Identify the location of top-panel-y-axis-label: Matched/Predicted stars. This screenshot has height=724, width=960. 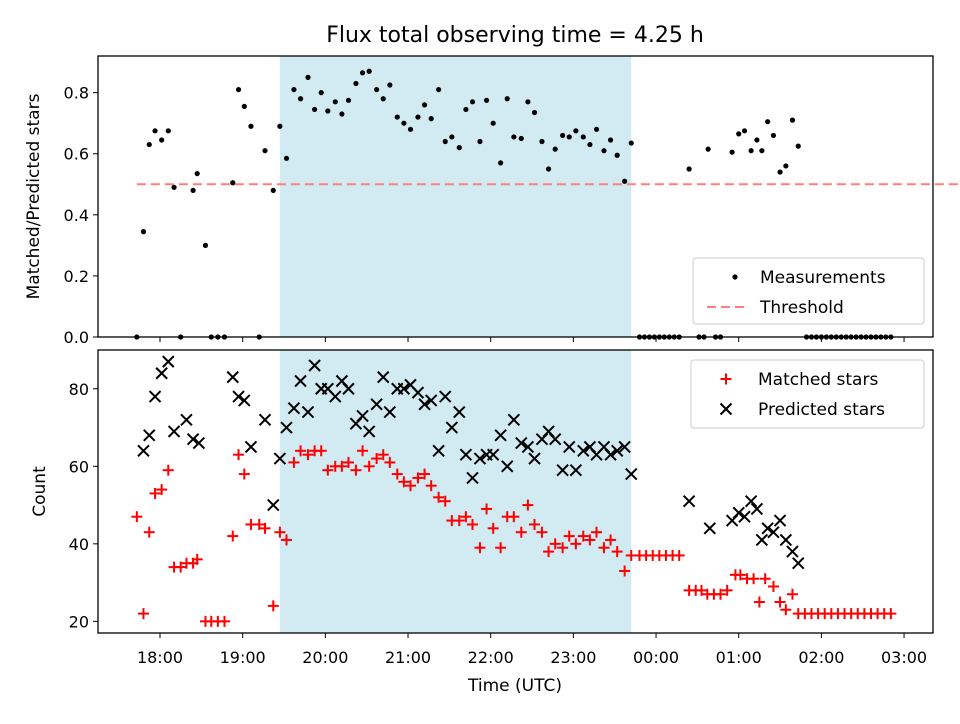
(34, 196).